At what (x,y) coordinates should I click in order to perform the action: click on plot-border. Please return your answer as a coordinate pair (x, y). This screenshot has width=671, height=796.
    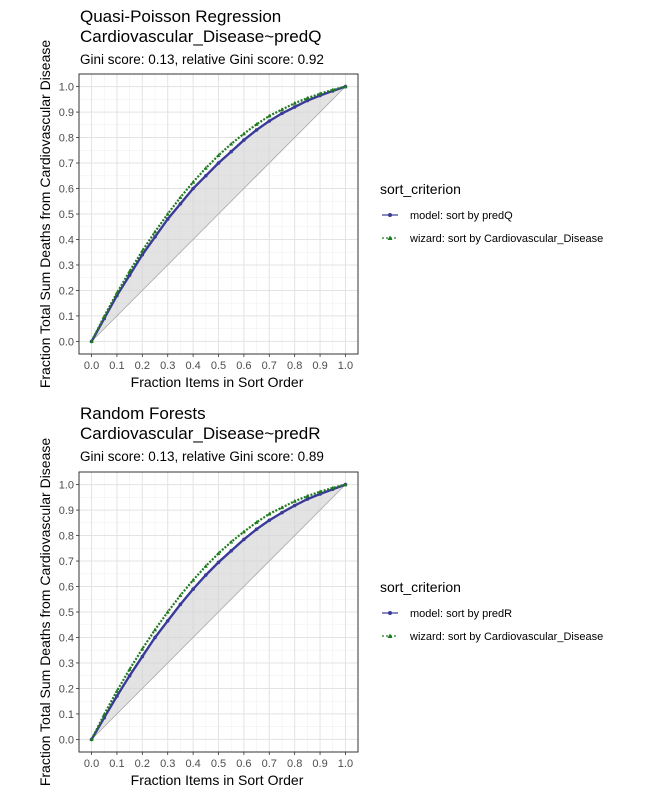
    Looking at the image, I should click on (218, 612).